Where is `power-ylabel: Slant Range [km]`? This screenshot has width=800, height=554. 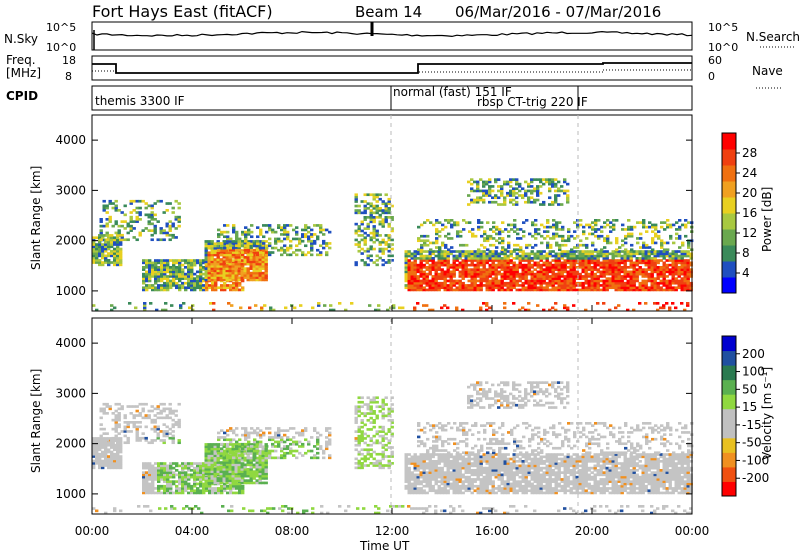
power-ylabel: Slant Range [km] is located at coordinates (36, 218).